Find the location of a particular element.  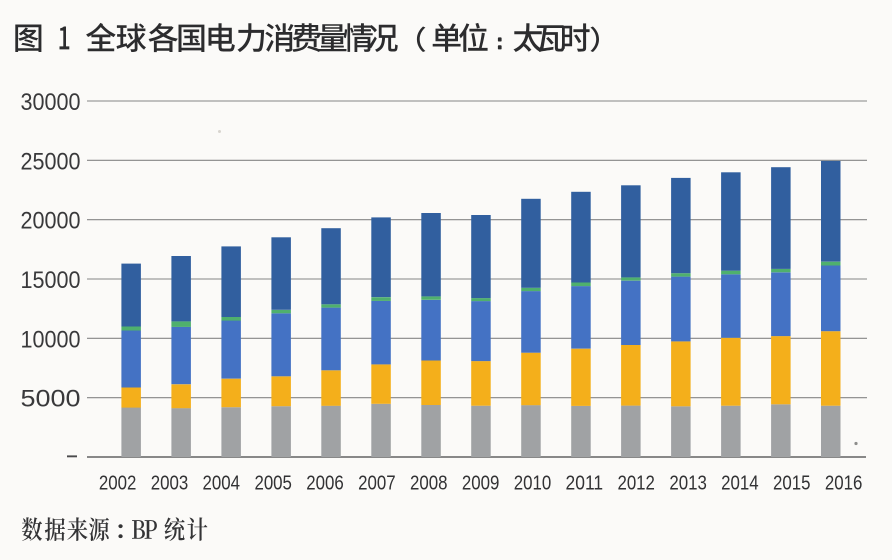

svg-text: 10000 is located at coordinates (51, 339).